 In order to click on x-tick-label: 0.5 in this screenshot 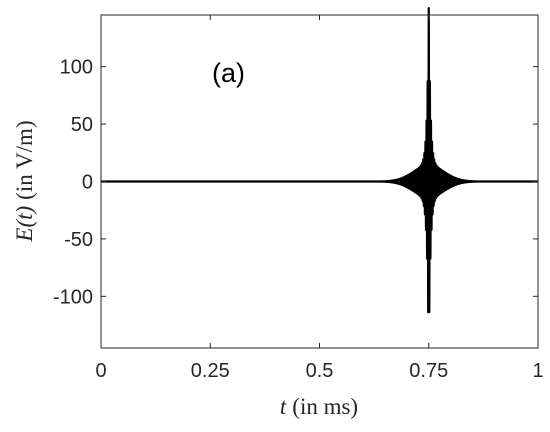, I will do `click(320, 371)`.